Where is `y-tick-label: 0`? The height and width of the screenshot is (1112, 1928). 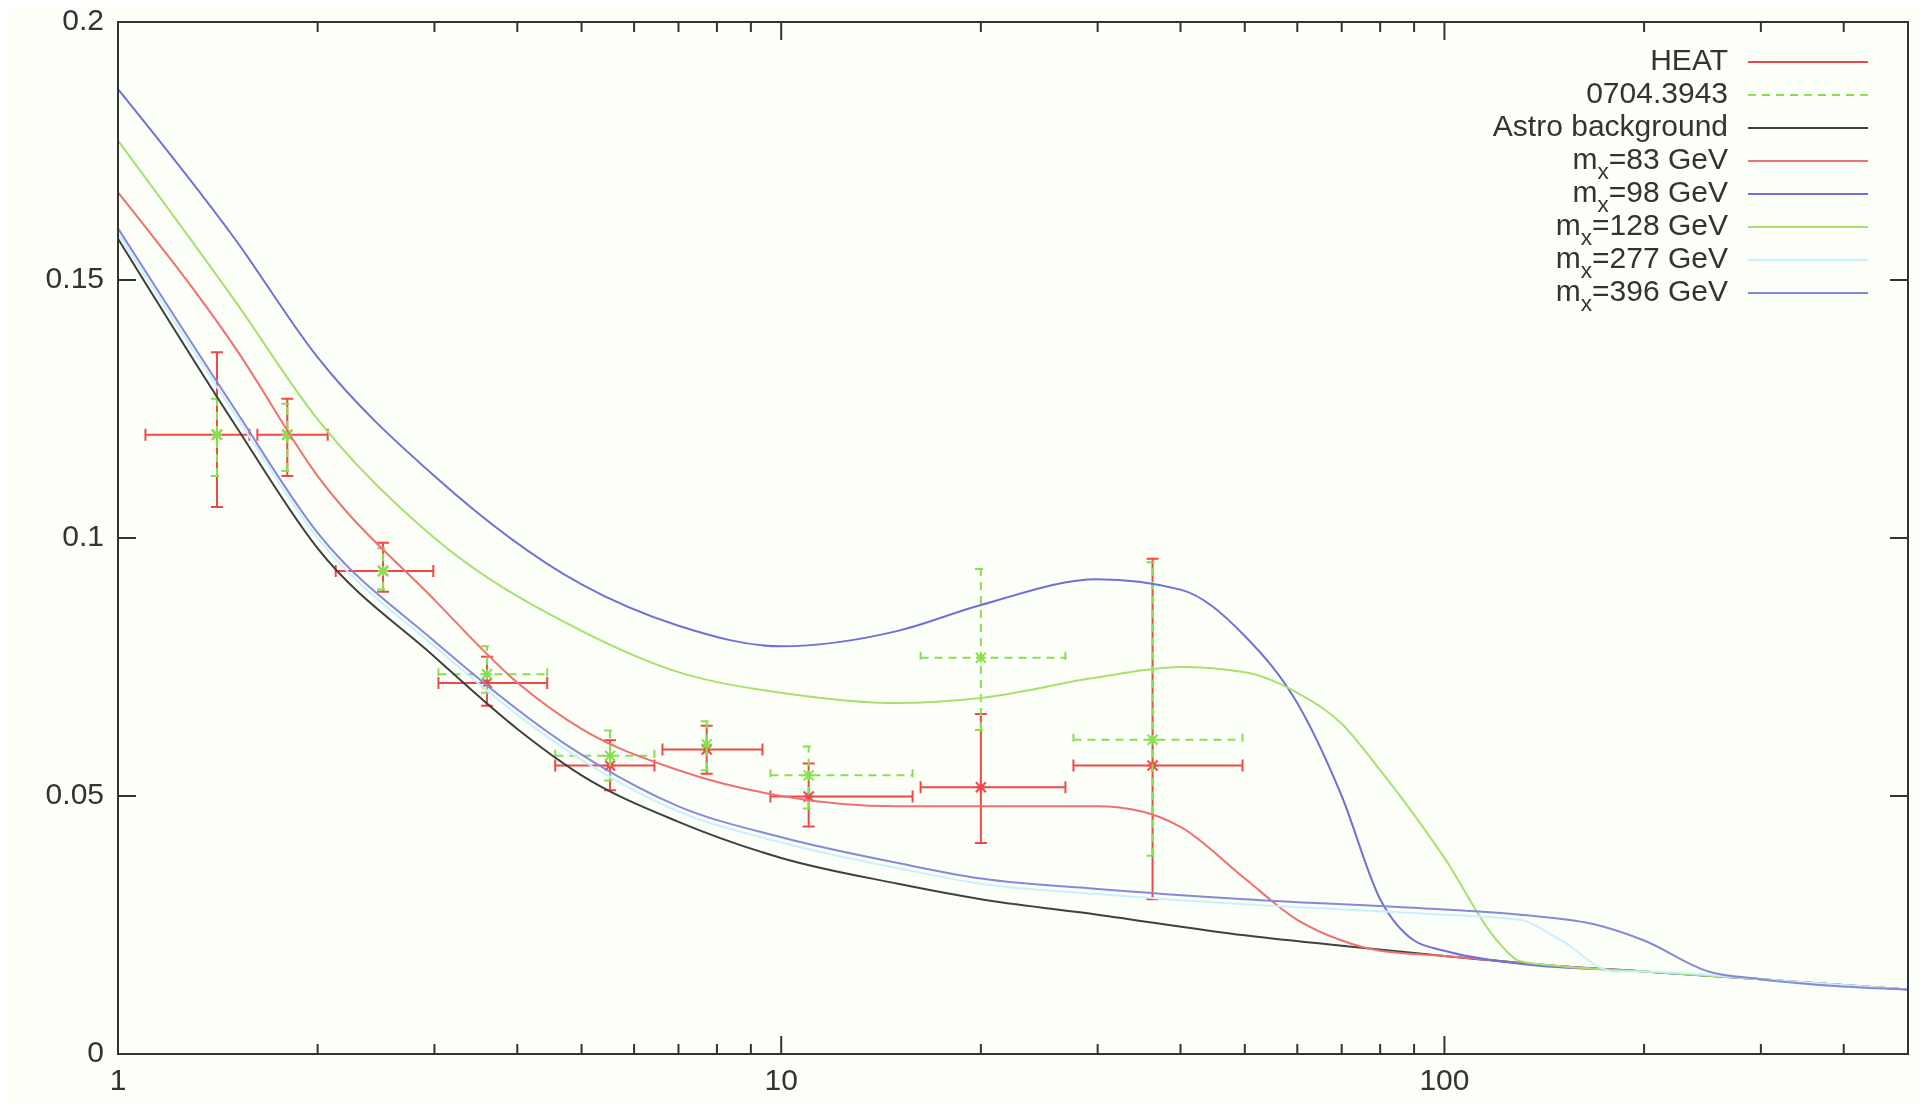
y-tick-label: 0 is located at coordinates (95, 1051).